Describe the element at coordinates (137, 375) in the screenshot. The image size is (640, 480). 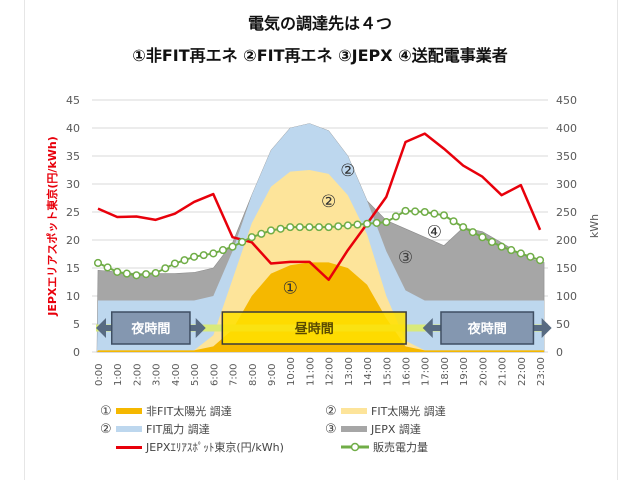
I see `x-tick: 2:00` at that location.